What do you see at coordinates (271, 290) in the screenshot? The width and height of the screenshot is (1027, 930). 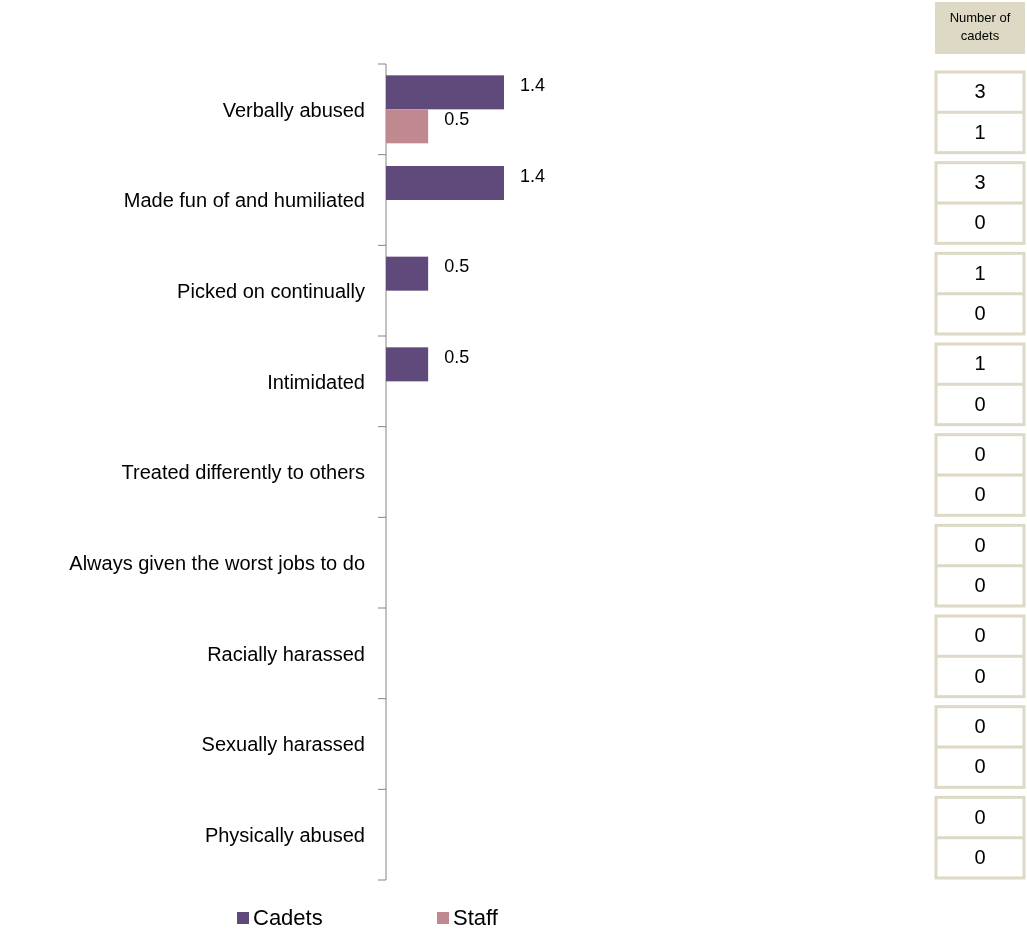 I see `y-tick-label: Picked on continually` at bounding box center [271, 290].